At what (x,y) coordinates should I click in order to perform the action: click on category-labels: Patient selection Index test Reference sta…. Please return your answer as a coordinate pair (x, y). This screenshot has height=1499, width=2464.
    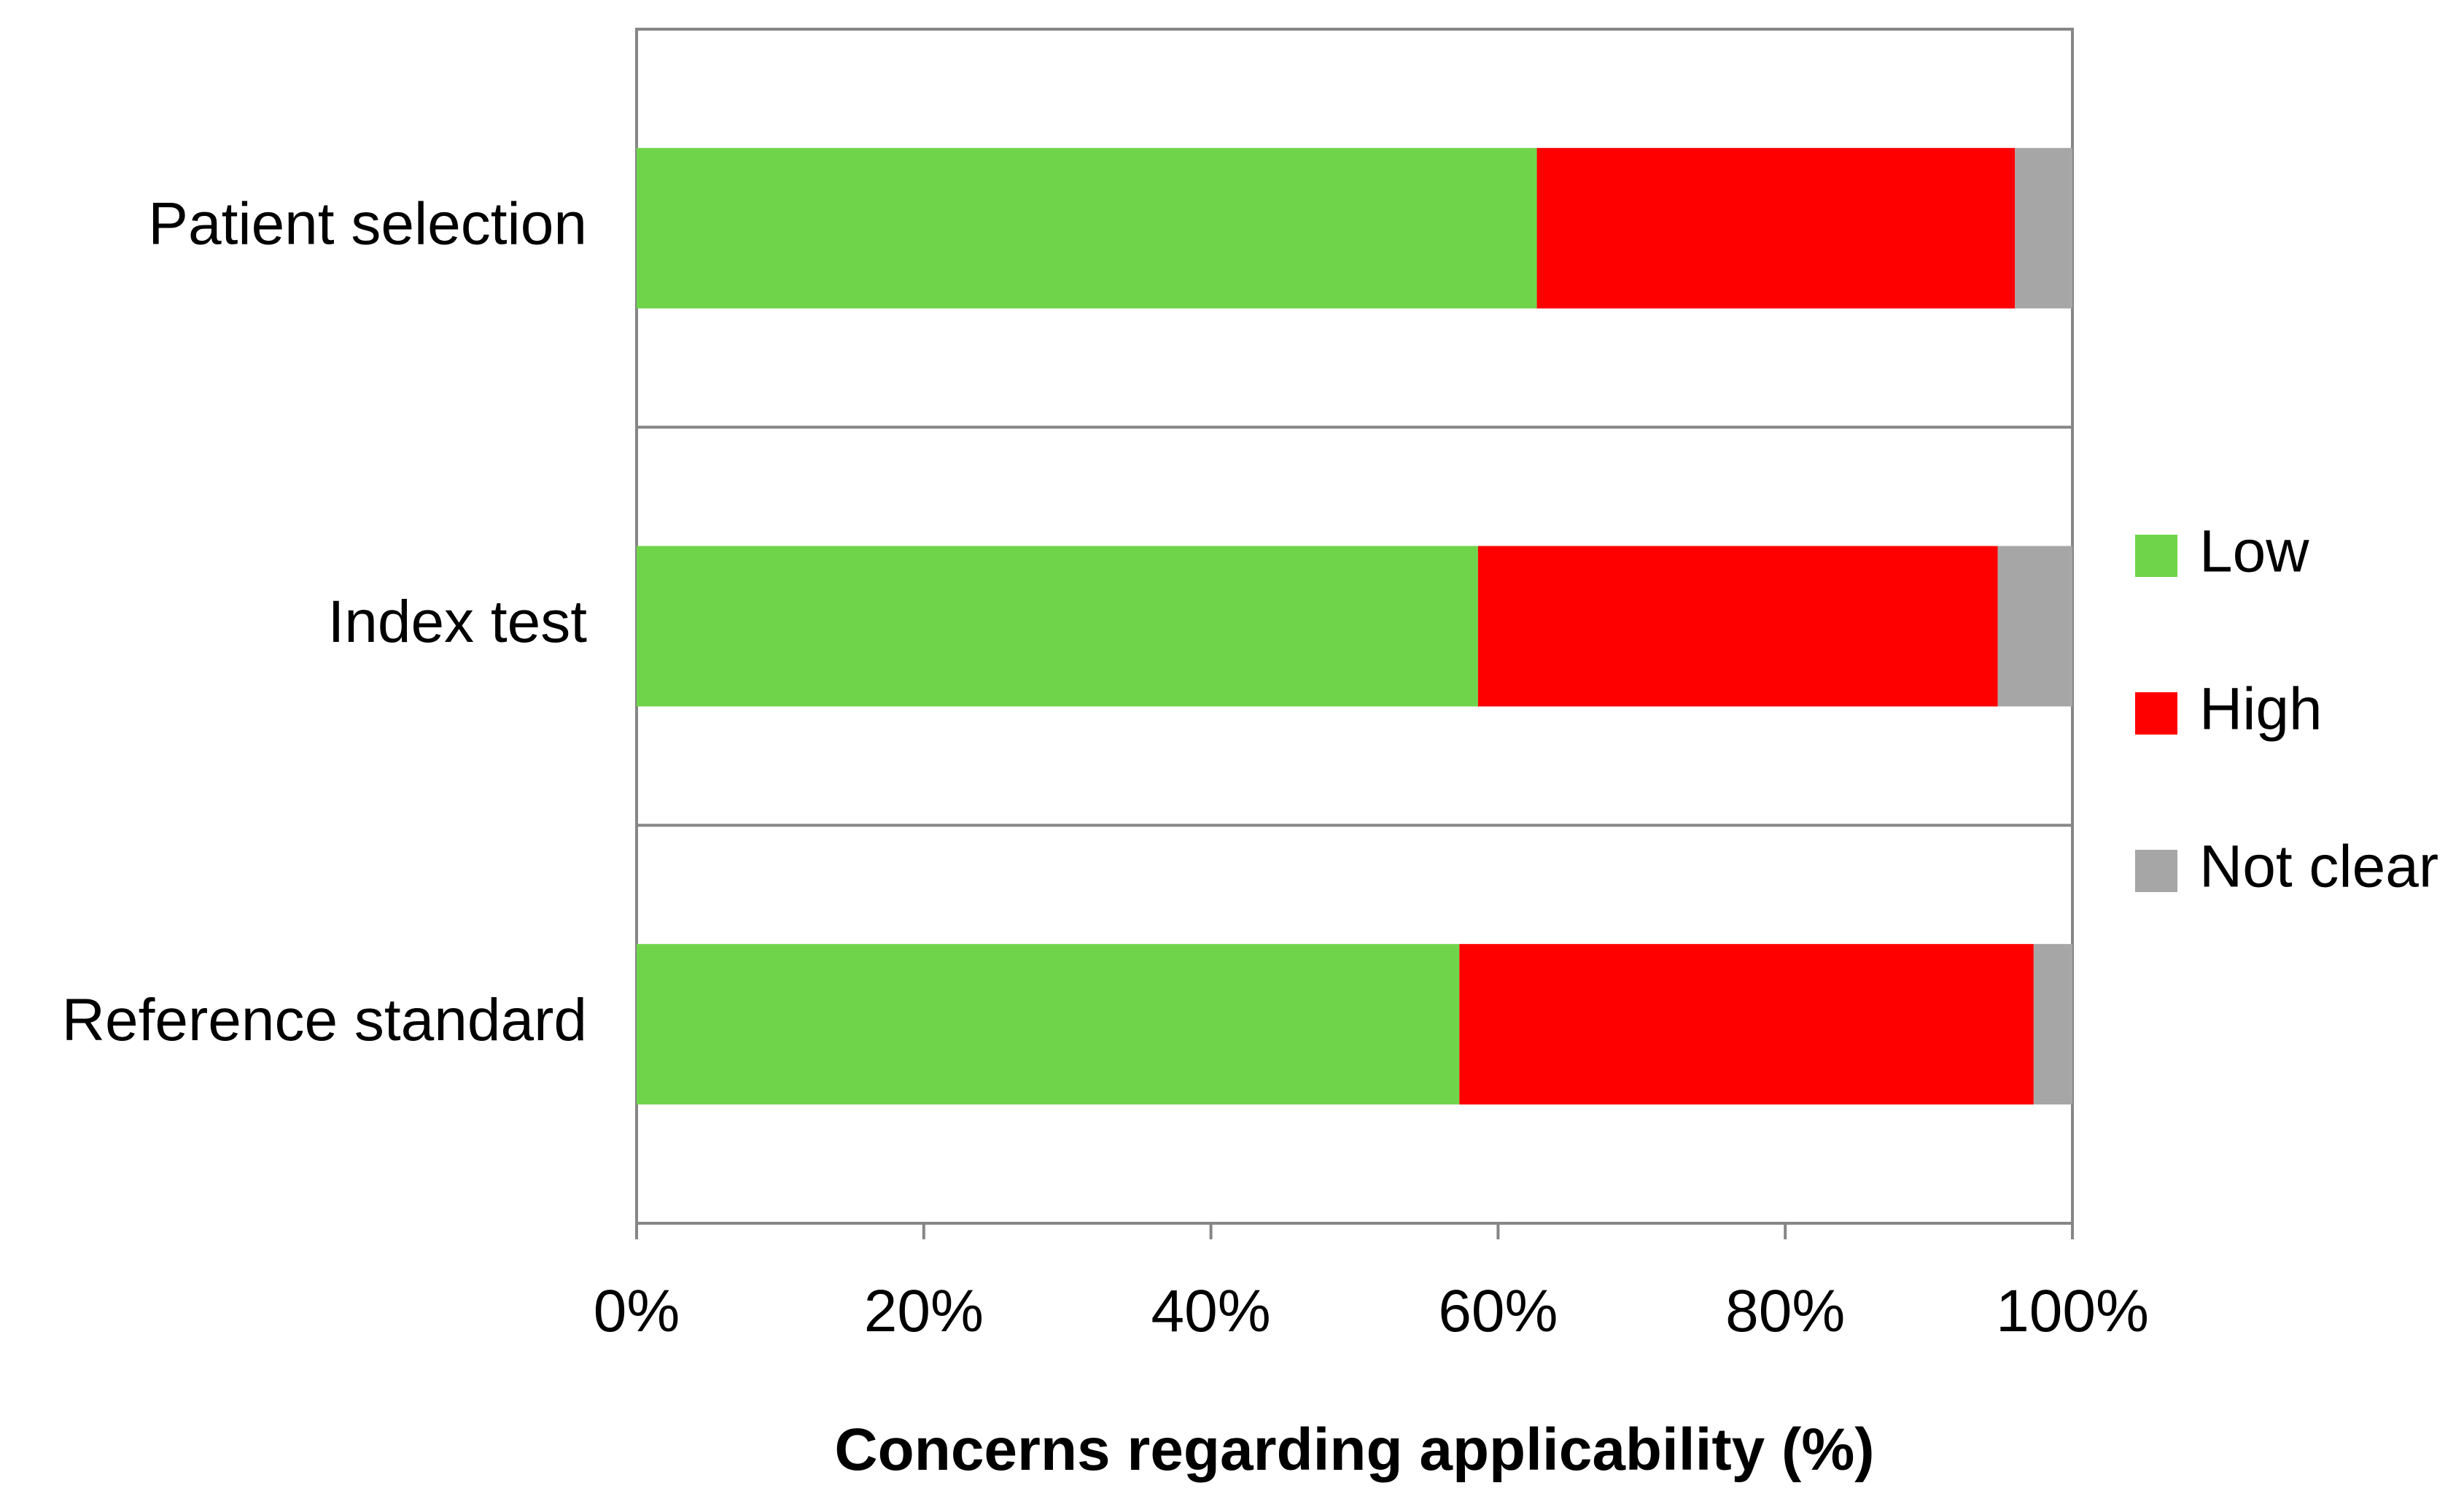
    Looking at the image, I should click on (324, 621).